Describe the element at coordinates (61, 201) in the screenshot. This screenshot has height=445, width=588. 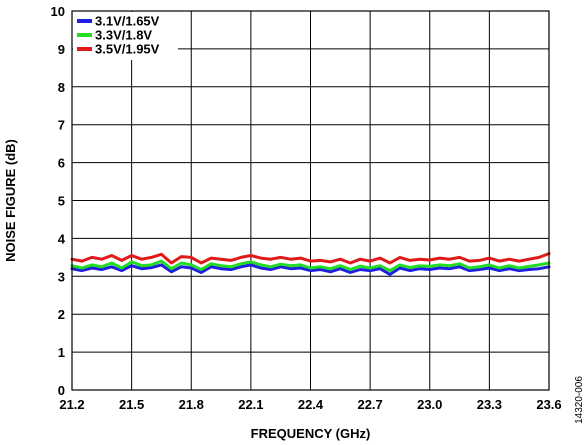
I see `y-tick-label: 5` at that location.